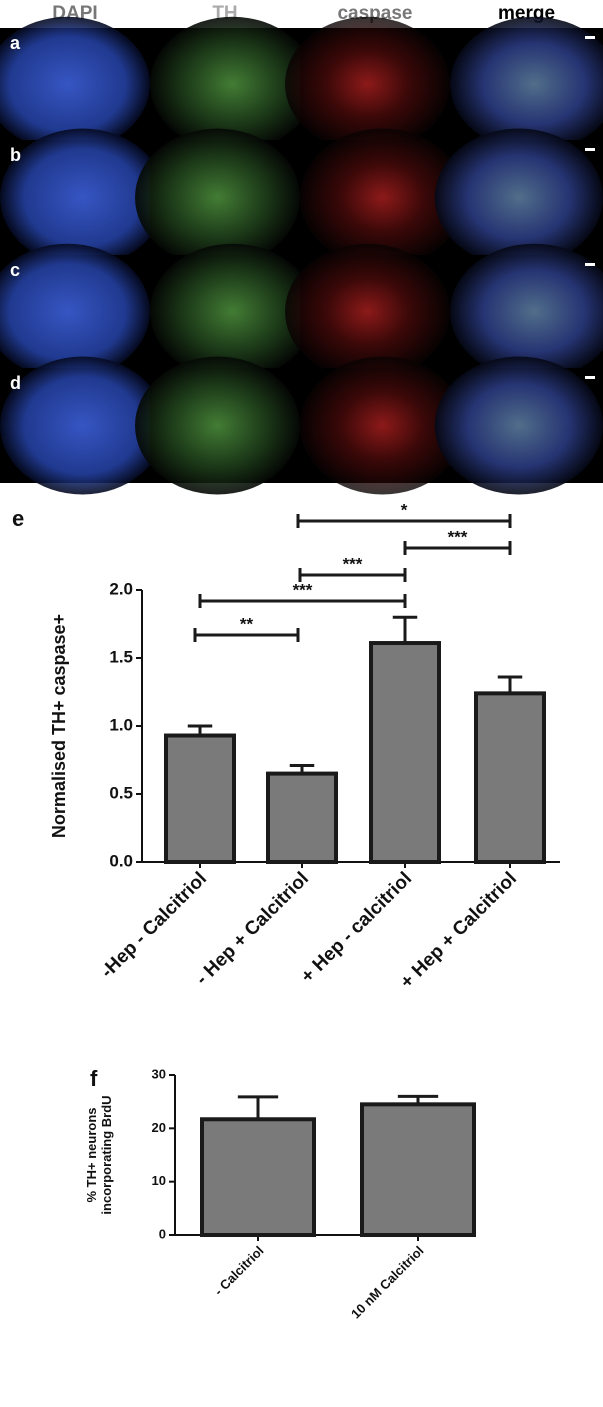 The width and height of the screenshot is (603, 1407). Describe the element at coordinates (159, 1073) in the screenshot. I see `y-tick-label: 30` at that location.